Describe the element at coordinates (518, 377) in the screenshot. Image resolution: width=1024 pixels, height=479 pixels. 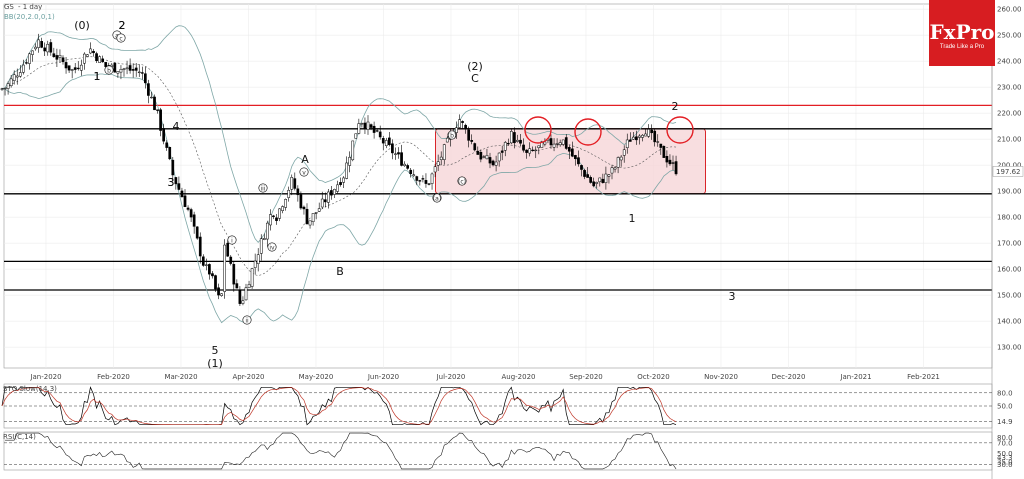
I see `time-tick-label: Aug-2020` at that location.